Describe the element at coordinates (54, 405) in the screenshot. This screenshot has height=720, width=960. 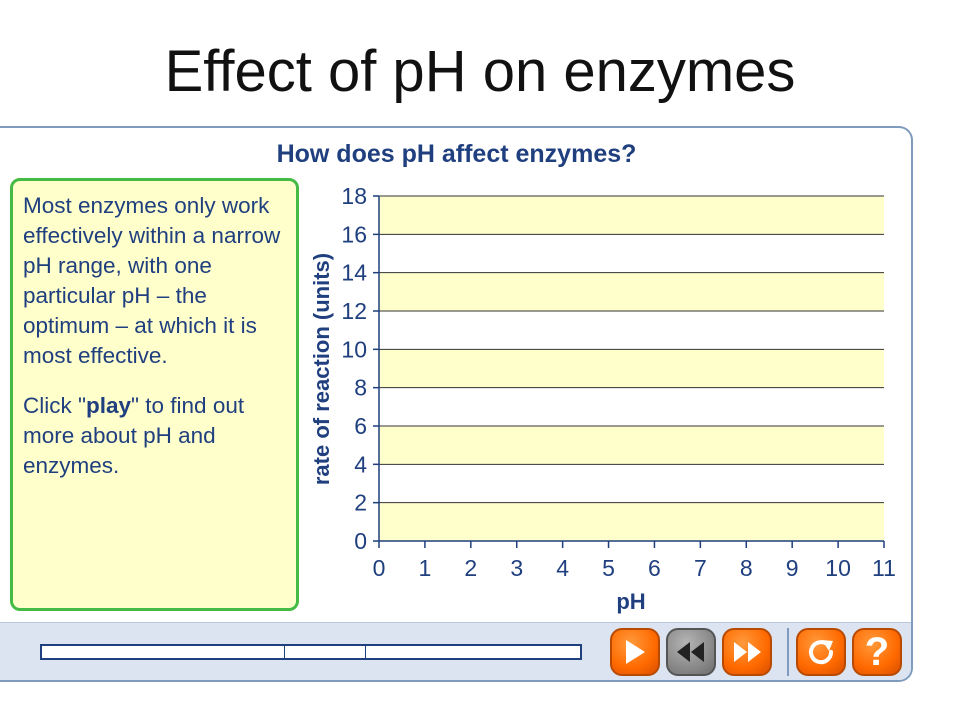
I see `info-text-before: Click "` at that location.